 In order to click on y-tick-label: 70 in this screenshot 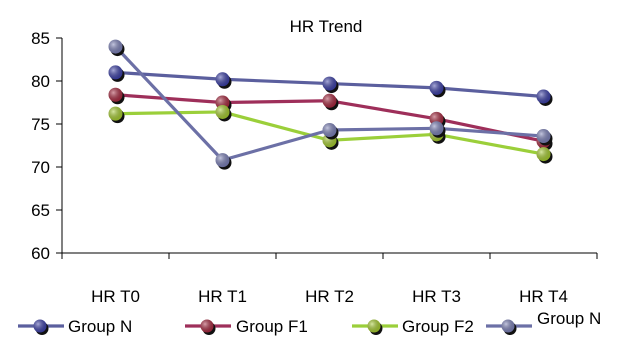, I will do `click(40, 167)`.